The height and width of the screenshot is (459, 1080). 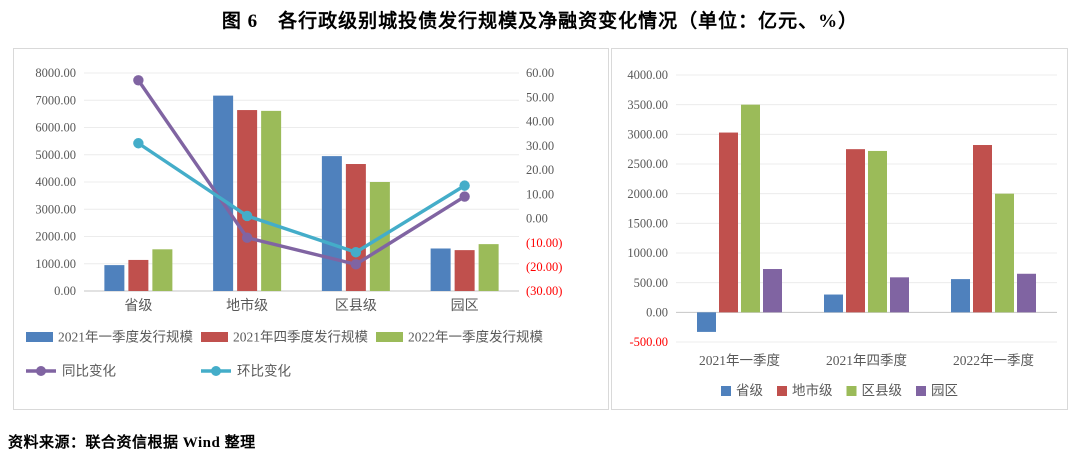 What do you see at coordinates (475, 337) in the screenshot?
I see `legend-label: 2022年一季度发行规模` at bounding box center [475, 337].